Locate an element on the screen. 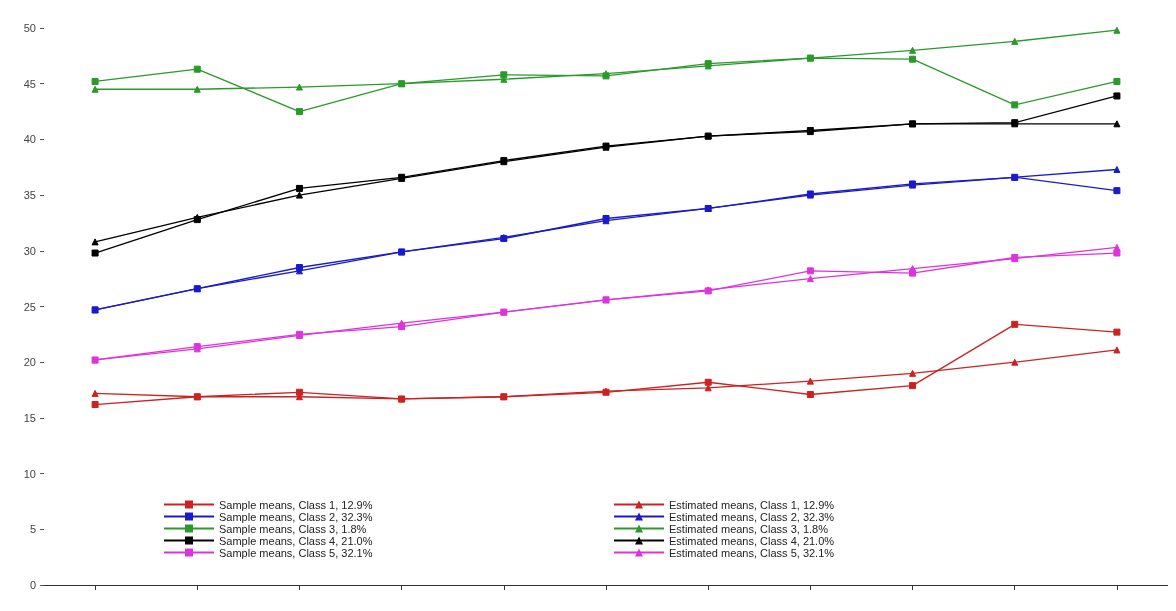  y-tick-label: 5 is located at coordinates (32, 529).